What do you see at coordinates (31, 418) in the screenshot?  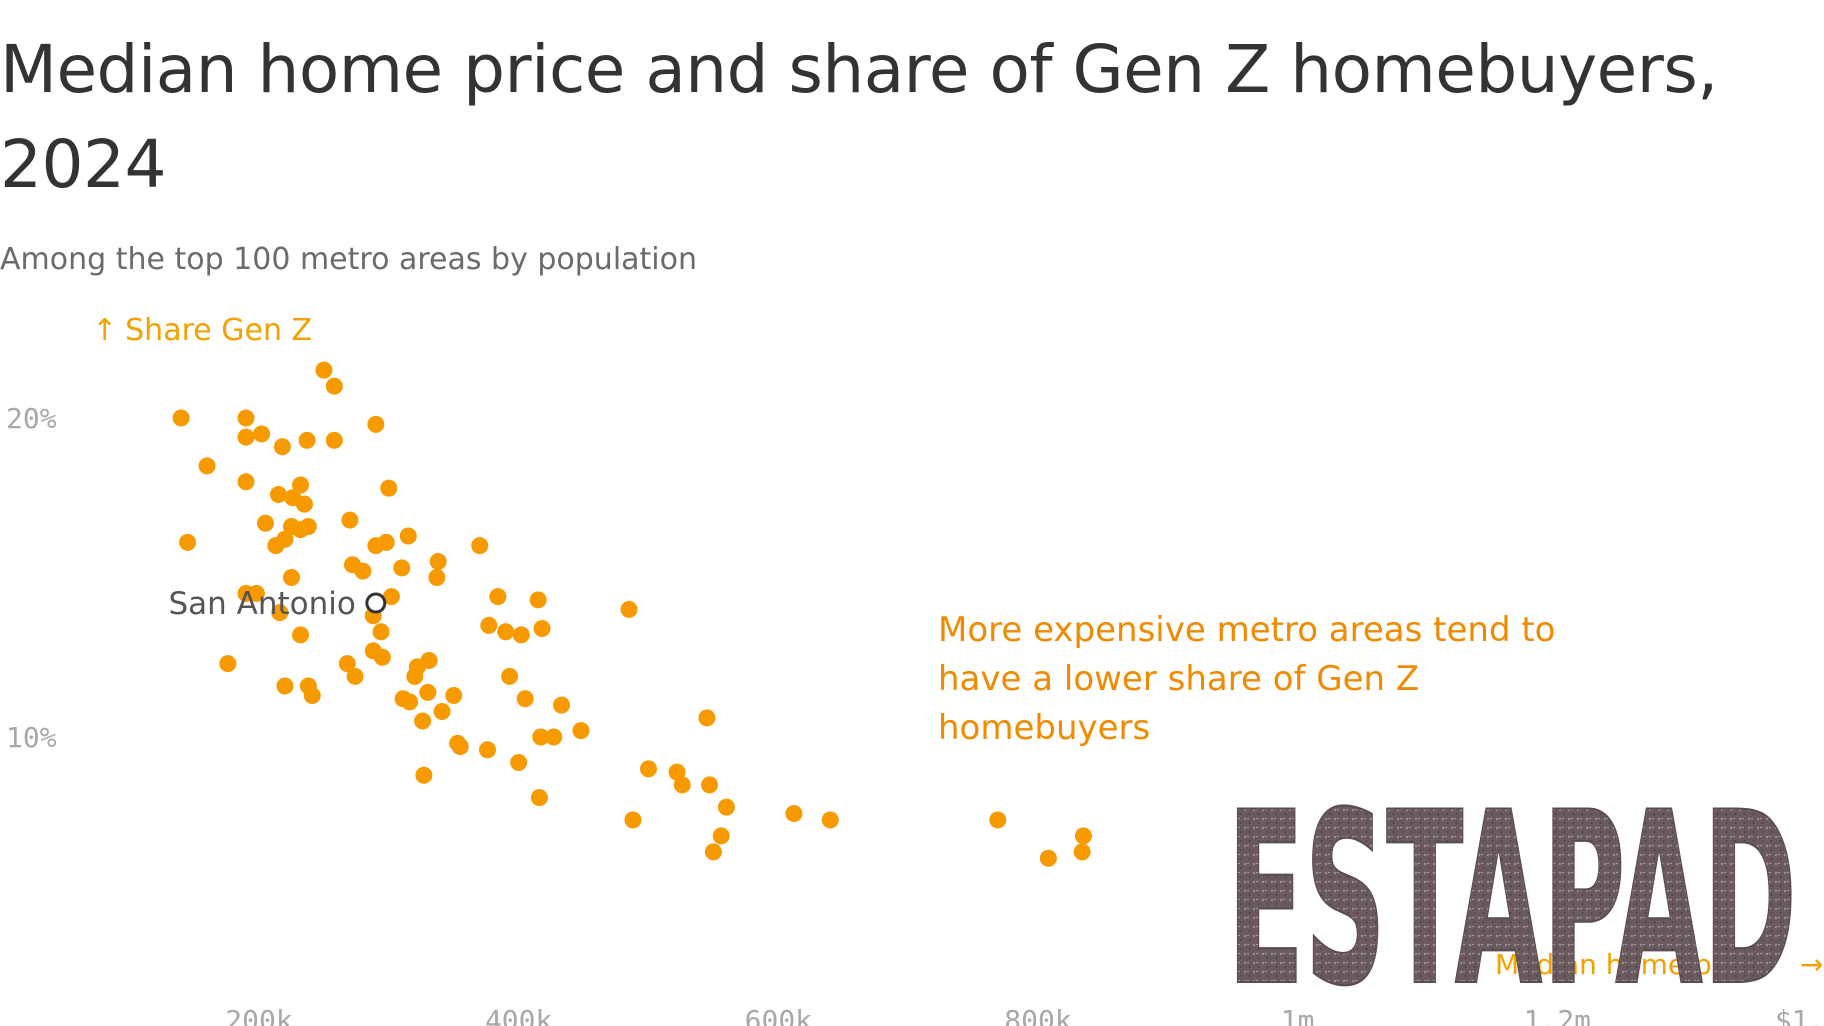 I see `y-tick-label-0: 20%` at bounding box center [31, 418].